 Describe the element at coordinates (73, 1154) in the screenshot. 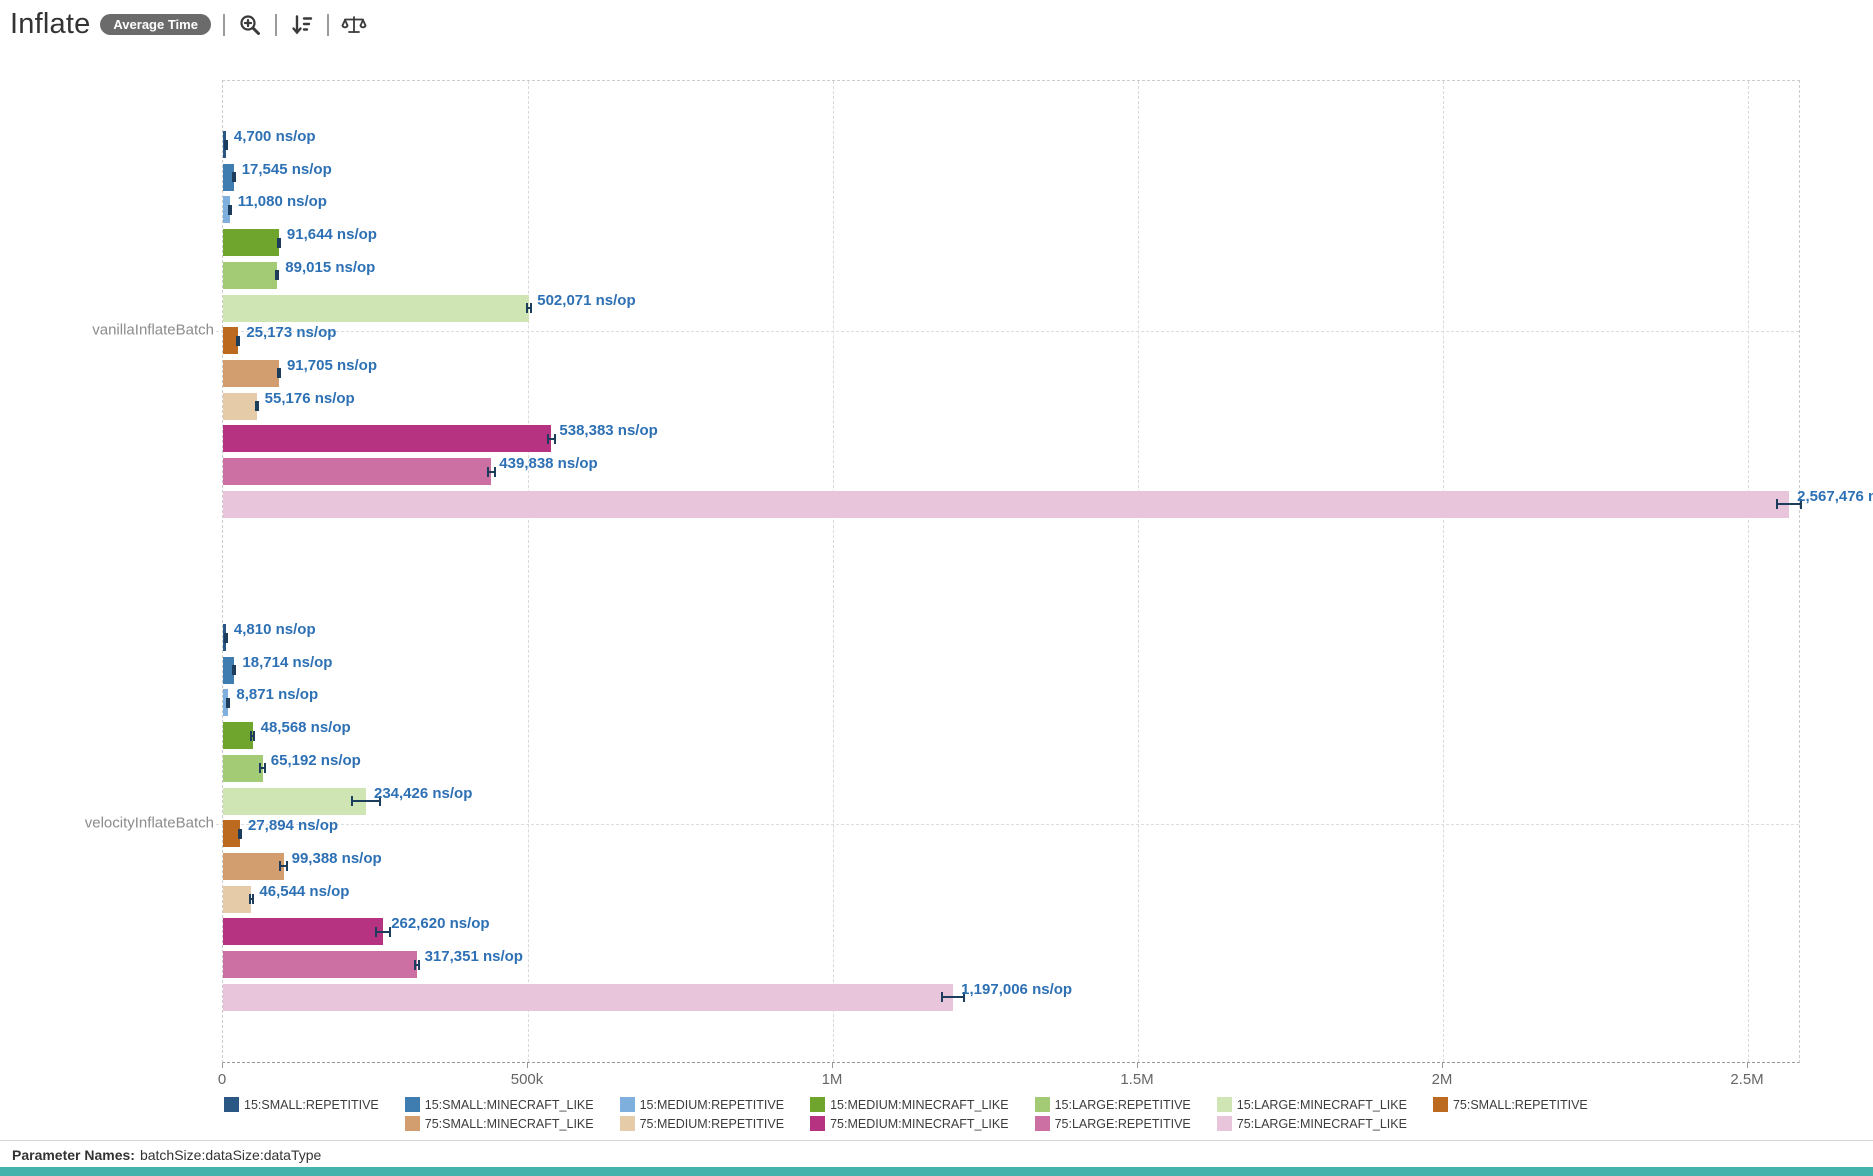

I see `parameter-names-label: Parameter Names:` at that location.